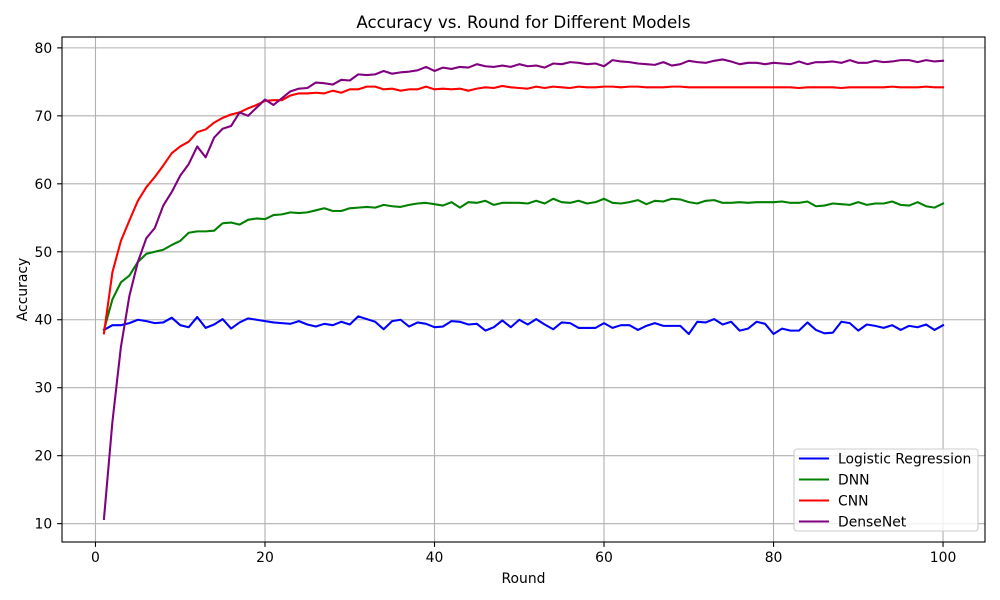 The height and width of the screenshot is (600, 1000). I want to click on legend-entry-dnn: DNN, so click(833, 480).